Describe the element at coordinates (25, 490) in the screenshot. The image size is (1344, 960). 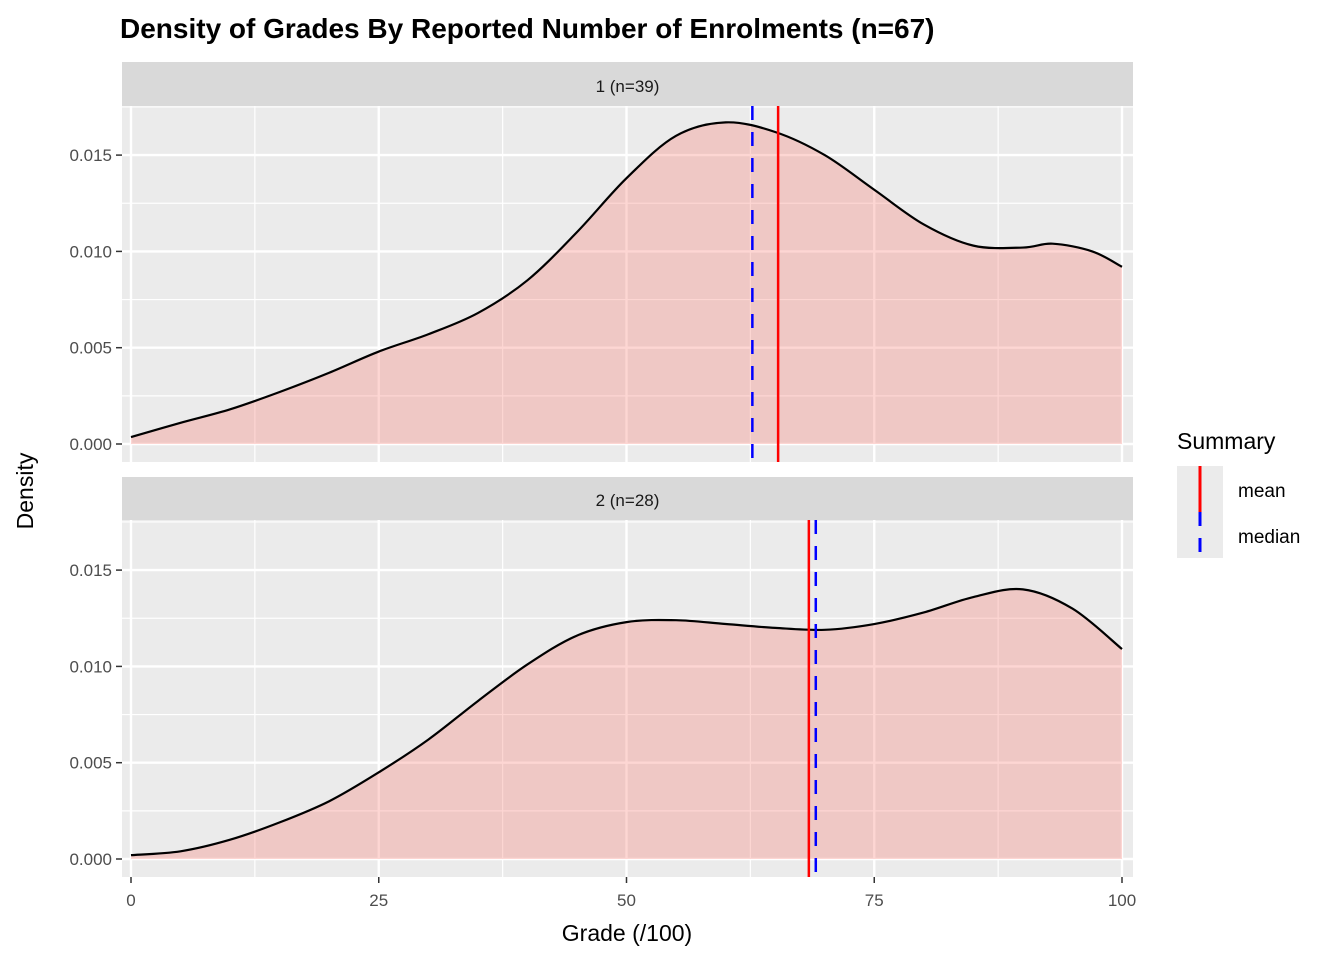
I see `y-axis-label: Density` at that location.